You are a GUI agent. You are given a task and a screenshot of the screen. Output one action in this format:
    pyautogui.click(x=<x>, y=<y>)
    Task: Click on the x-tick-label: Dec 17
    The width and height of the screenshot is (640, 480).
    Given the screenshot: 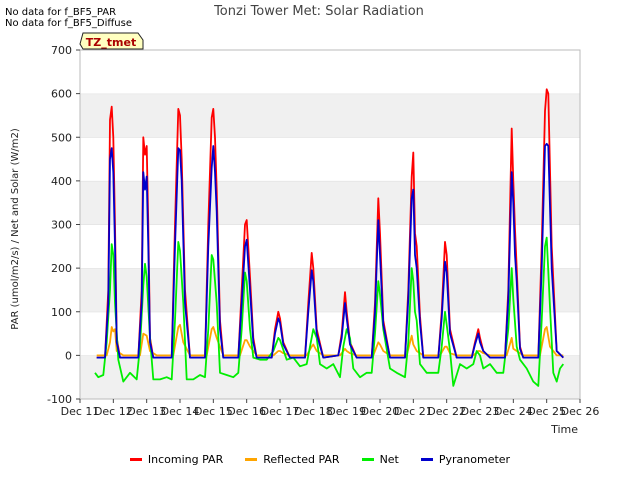 What is the action you would take?
    pyautogui.click(x=280, y=411)
    